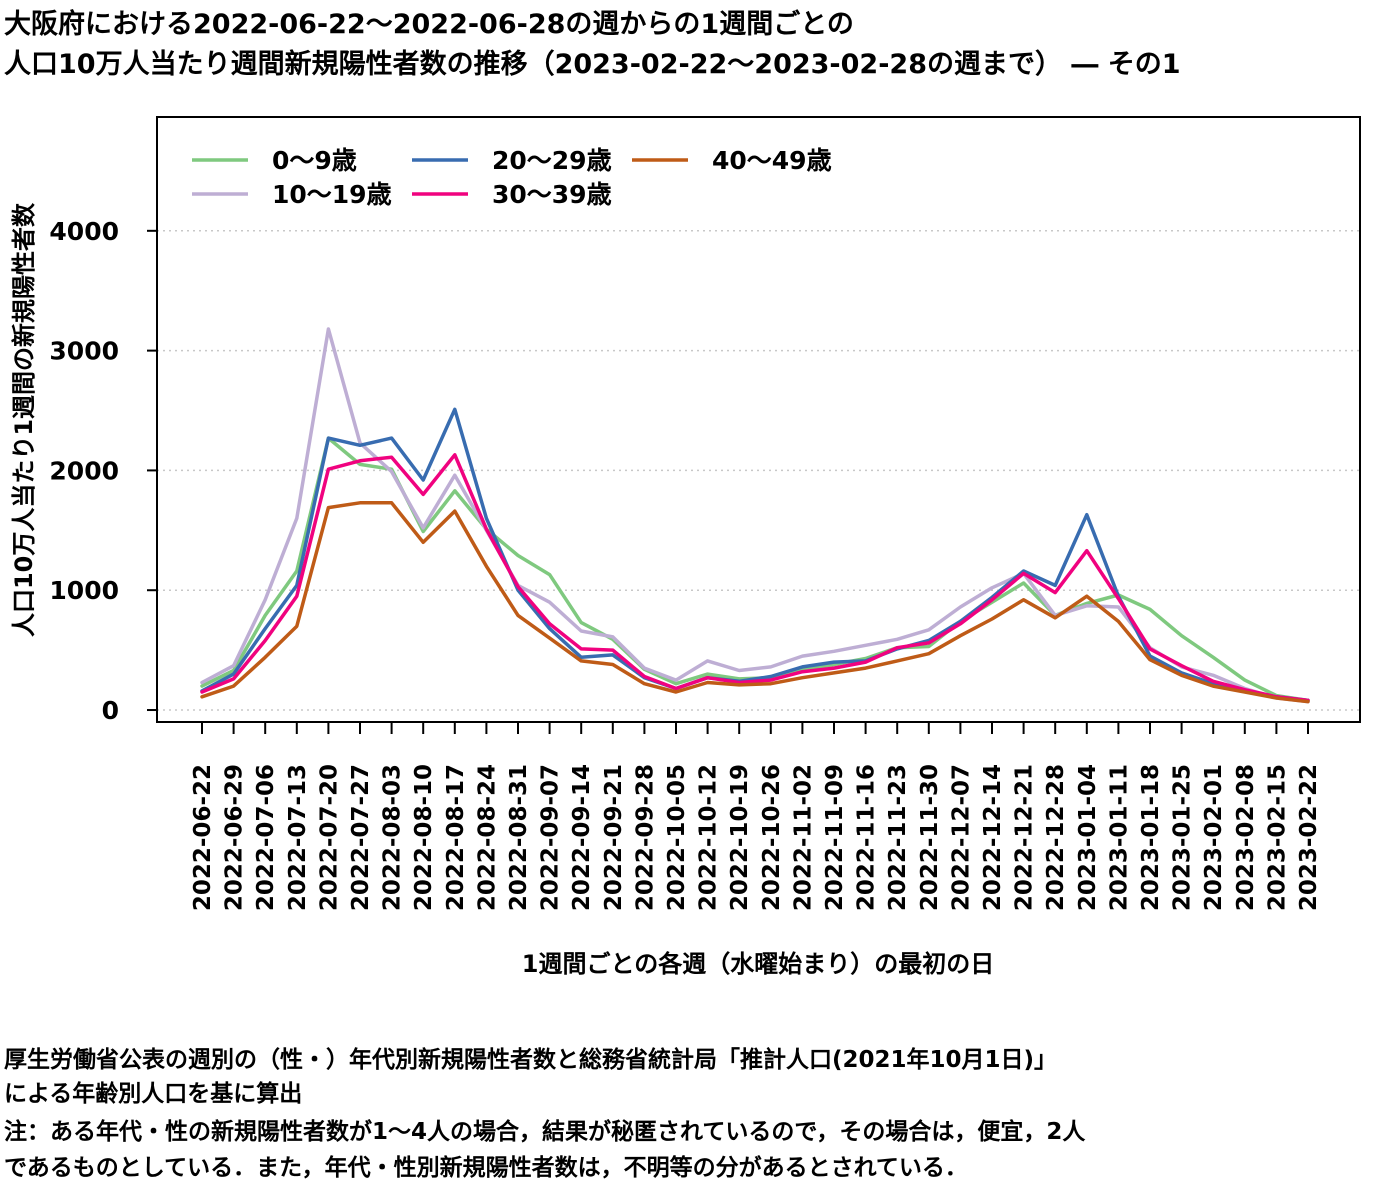 This screenshot has width=1400, height=1200. Describe the element at coordinates (429, 24) in the screenshot. I see `chart-title-line1: 大阪府における2022-06-22〜2022-06-28の週からの1週間ごとの` at that location.